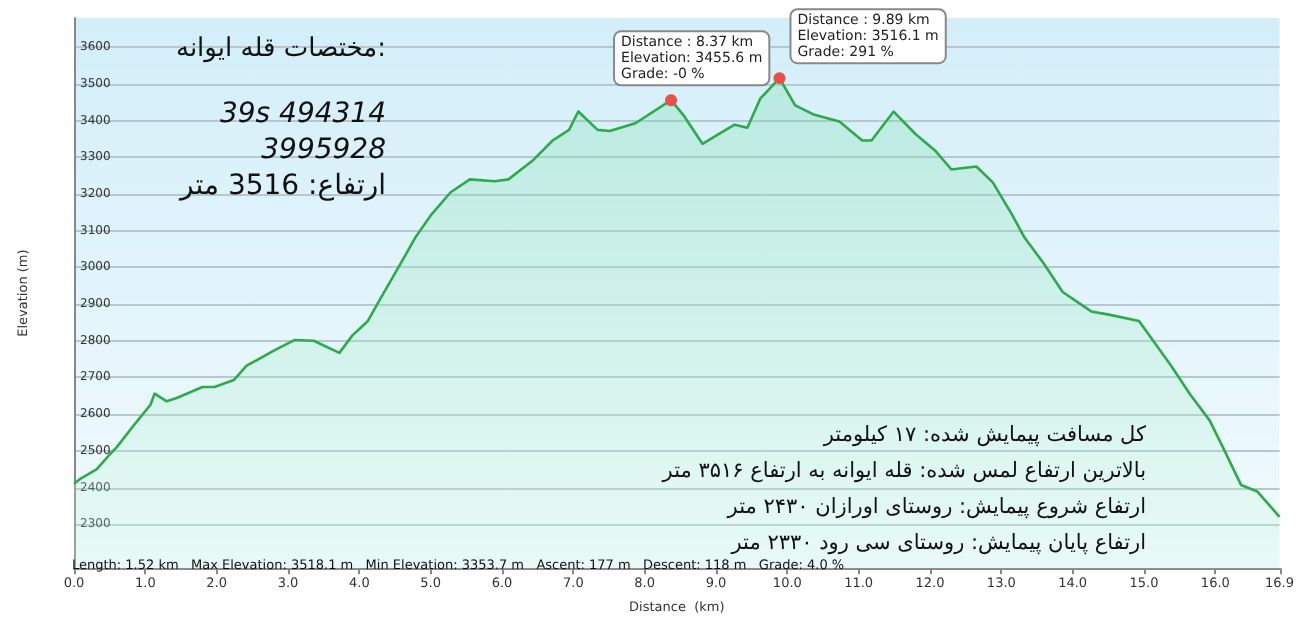 The image size is (1300, 624). What do you see at coordinates (282, 186) in the screenshot?
I see `annotation: ارتفاع: 3516 متر` at bounding box center [282, 186].